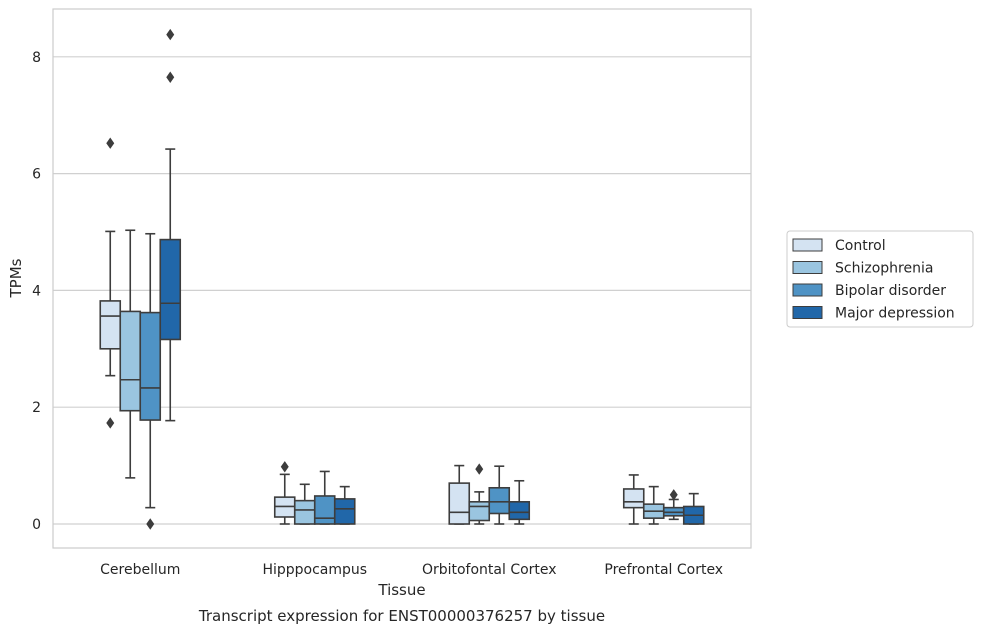 This screenshot has height=634, width=983. What do you see at coordinates (140, 570) in the screenshot?
I see `x-tick-label: Cerebellum` at bounding box center [140, 570].